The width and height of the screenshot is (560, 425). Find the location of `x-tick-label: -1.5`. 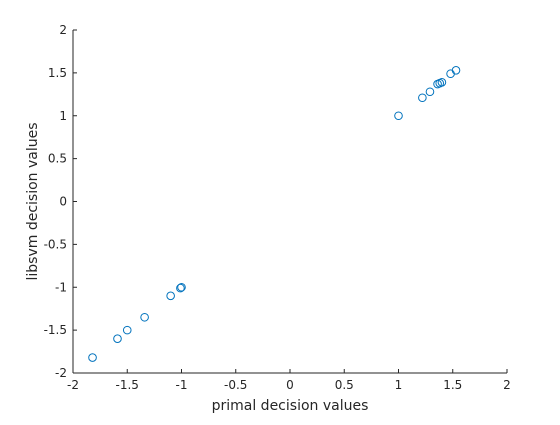

x-tick-label: -1.5 is located at coordinates (127, 385).